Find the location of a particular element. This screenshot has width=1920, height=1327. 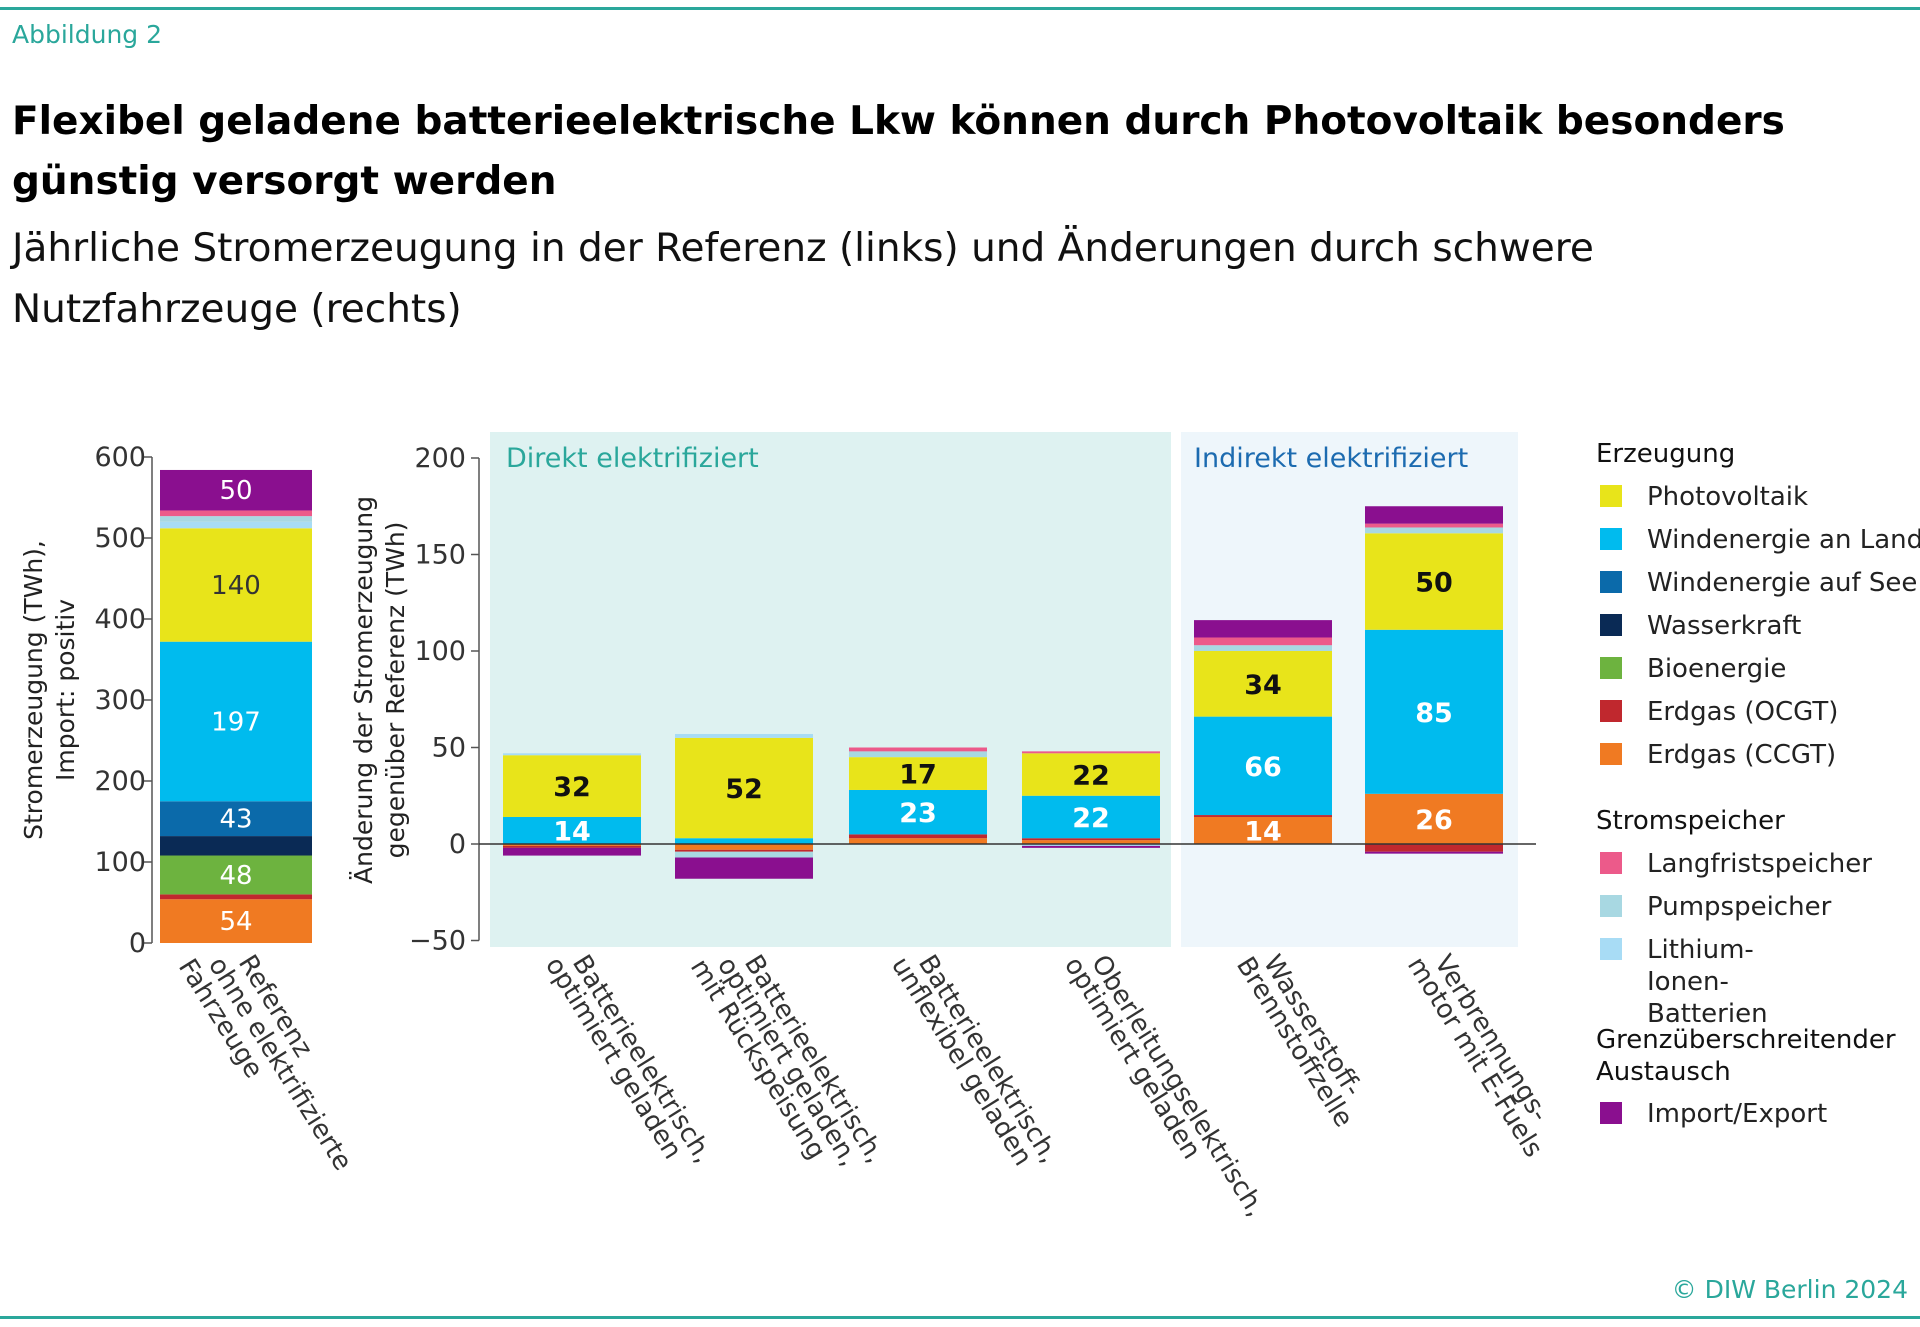

legend-item-wind_see: Windenergie auf See is located at coordinates (1758, 583).